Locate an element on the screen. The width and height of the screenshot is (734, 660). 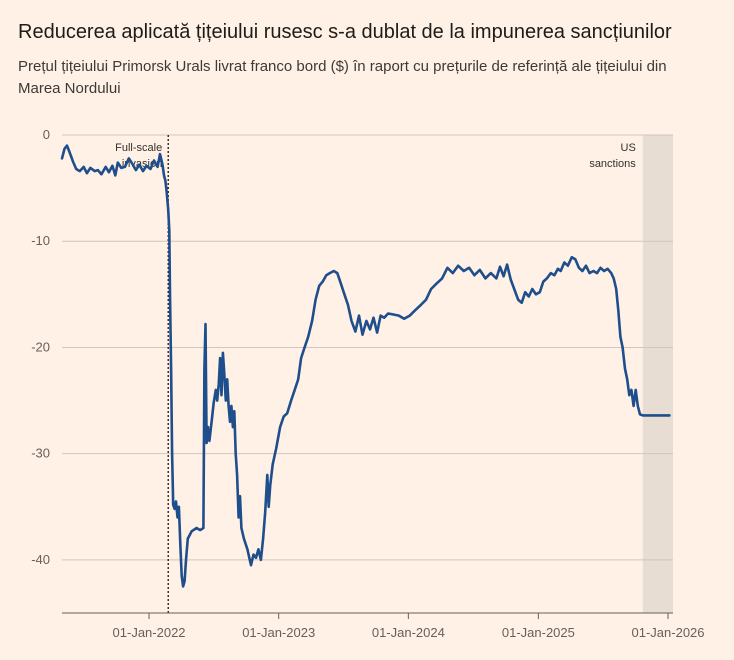
x-tick-label: 01-Jan-2026 is located at coordinates (668, 632).